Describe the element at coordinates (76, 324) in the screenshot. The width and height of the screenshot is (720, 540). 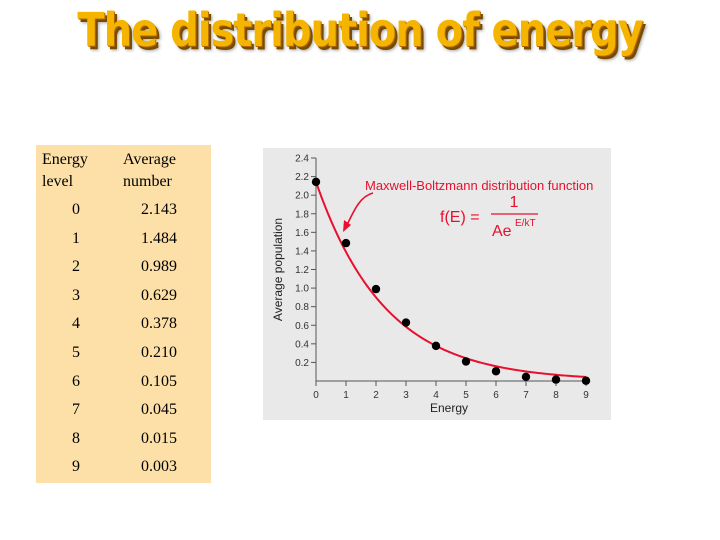
I see `energy-level-cell: 4` at that location.